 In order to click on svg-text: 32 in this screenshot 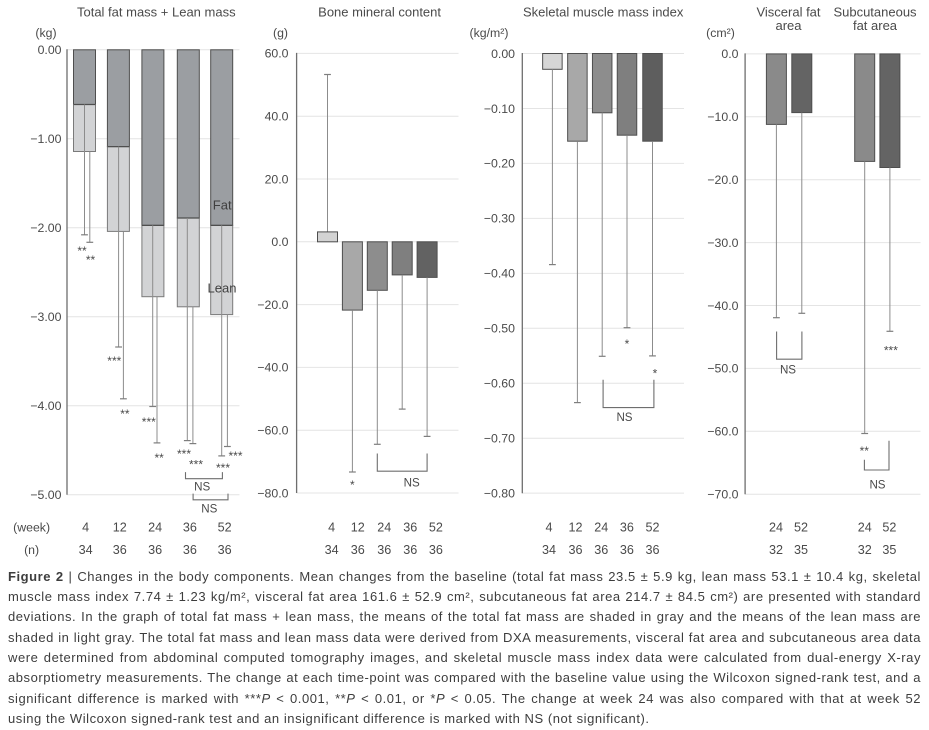, I will do `click(776, 550)`.